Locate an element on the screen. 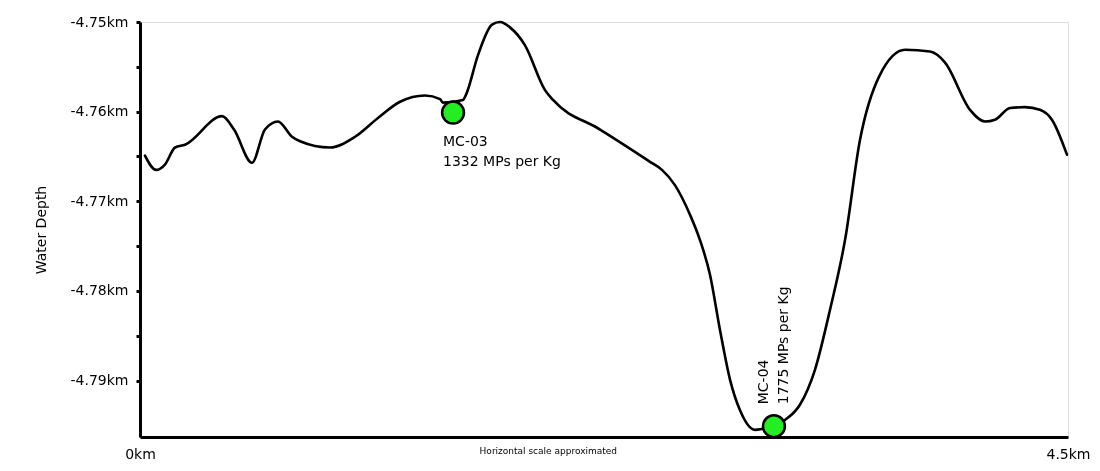 Image resolution: width=1100 pixels, height=471 pixels. y-tick-label: -4.79km is located at coordinates (99, 380).